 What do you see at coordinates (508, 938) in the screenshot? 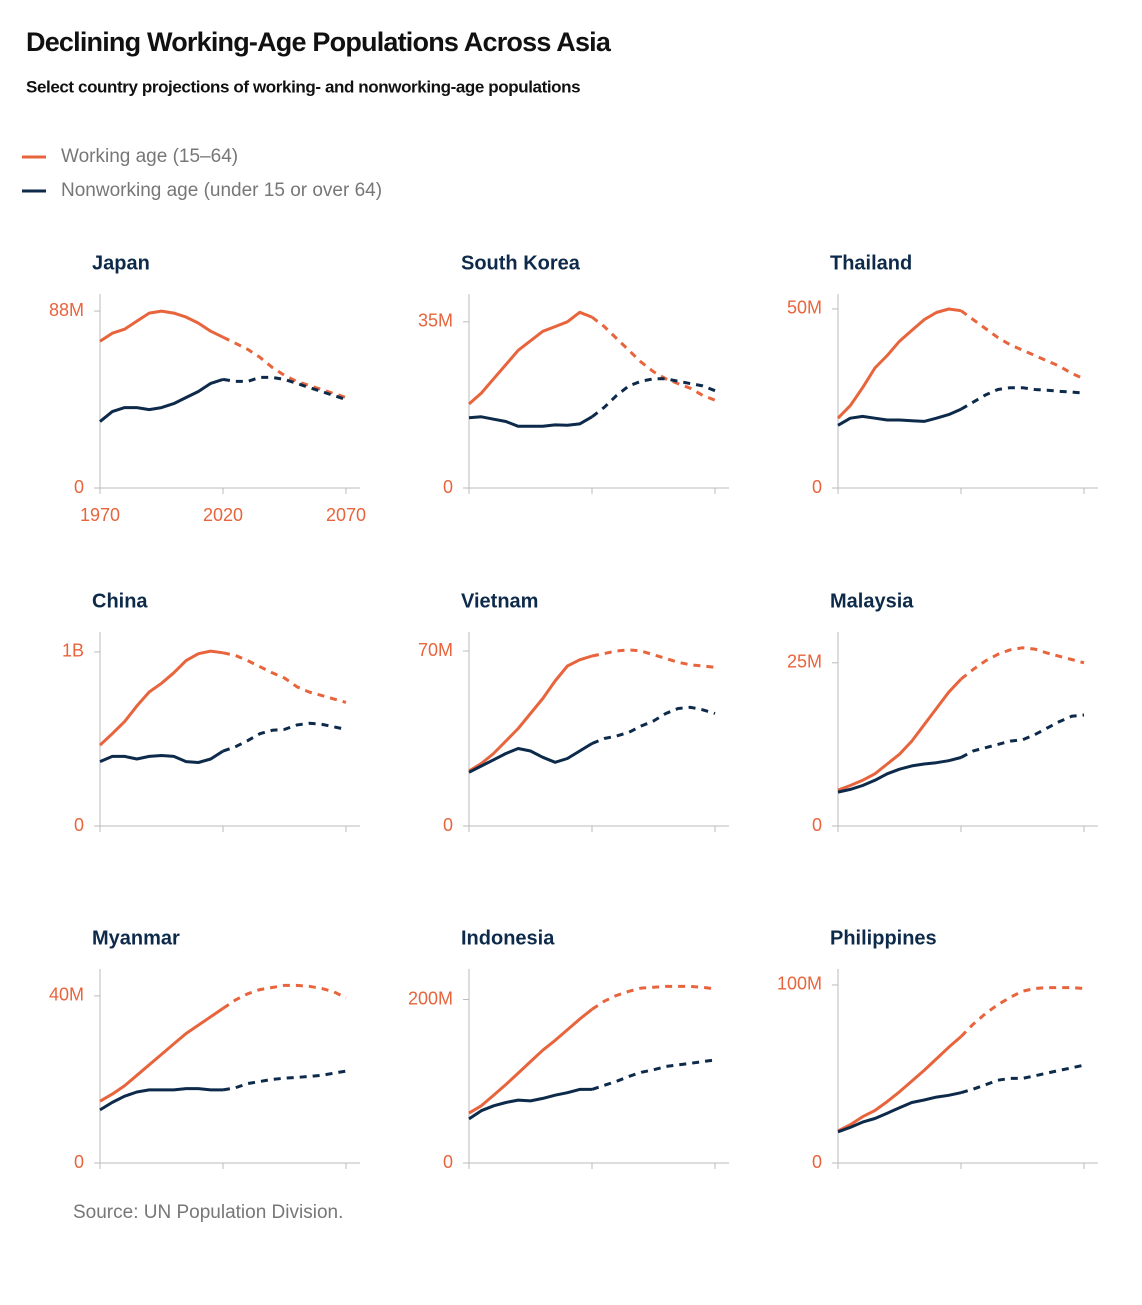
I see `panel-title: Indonesia` at bounding box center [508, 938].